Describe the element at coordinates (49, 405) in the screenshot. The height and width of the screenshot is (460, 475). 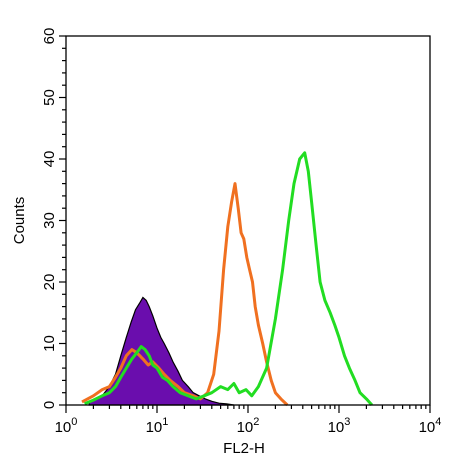
I see `y-tick-label: 0` at that location.